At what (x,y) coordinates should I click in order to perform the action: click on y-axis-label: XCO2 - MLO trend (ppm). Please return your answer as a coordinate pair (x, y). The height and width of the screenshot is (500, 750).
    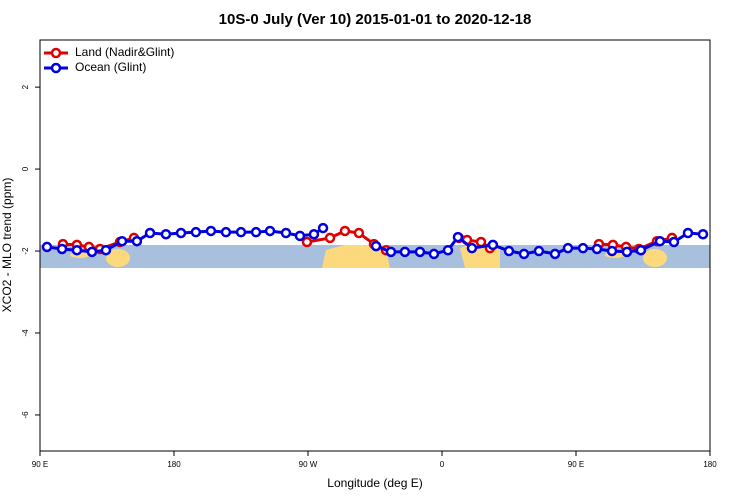
    Looking at the image, I should click on (7, 245).